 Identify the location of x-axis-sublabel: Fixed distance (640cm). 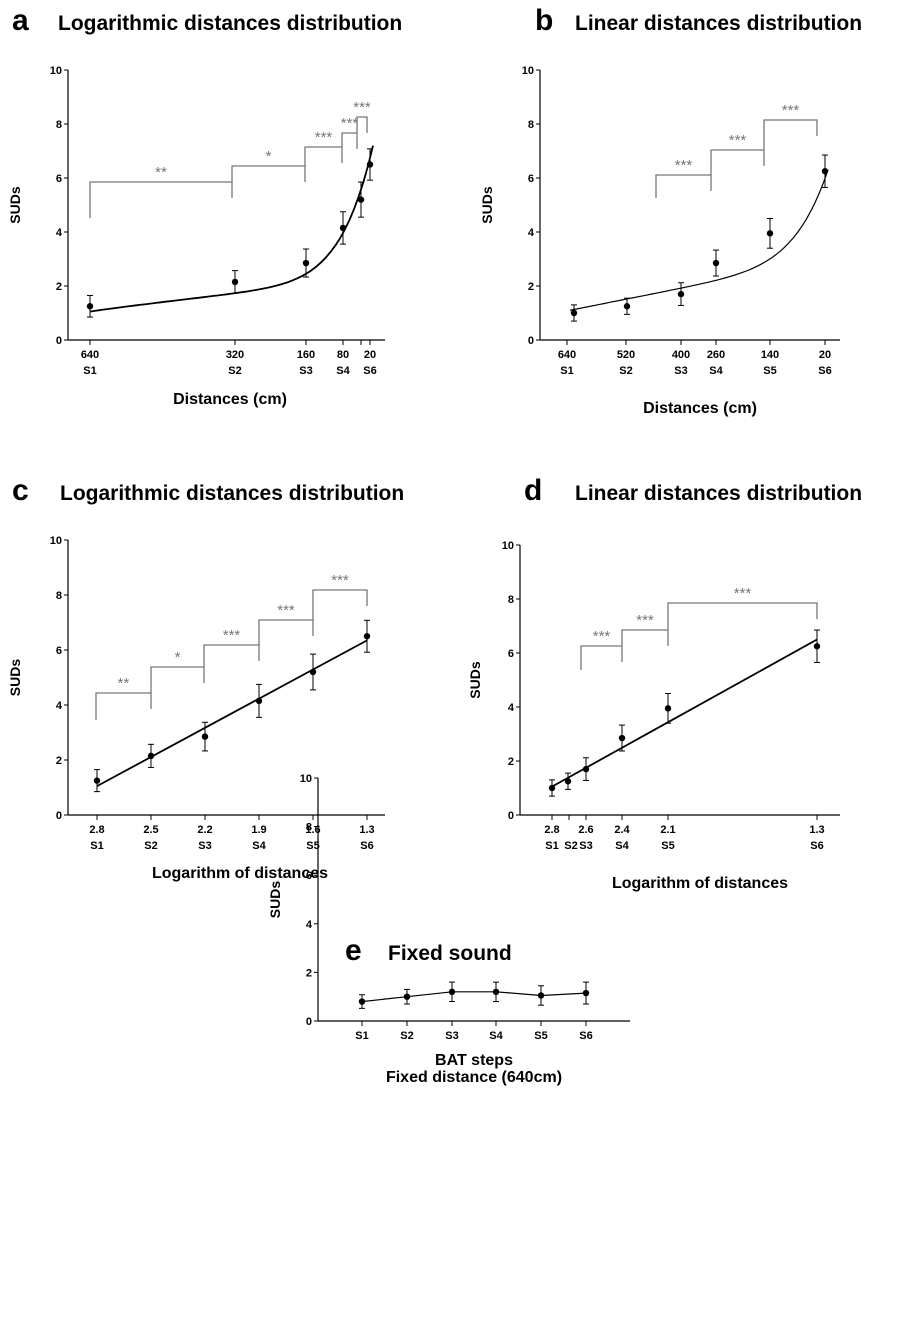
(474, 1077).